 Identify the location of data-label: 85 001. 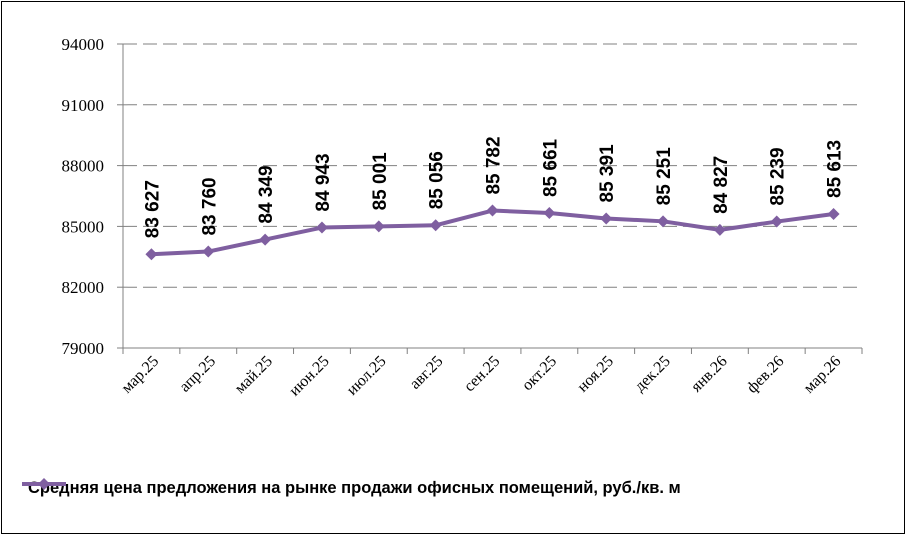
(380, 181).